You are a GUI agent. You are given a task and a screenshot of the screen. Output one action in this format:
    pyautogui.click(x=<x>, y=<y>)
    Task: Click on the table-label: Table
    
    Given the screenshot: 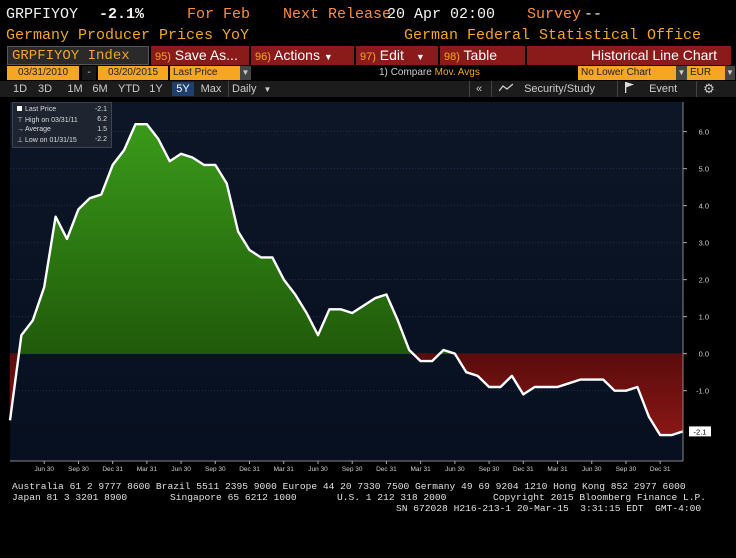 What is the action you would take?
    pyautogui.click(x=480, y=55)
    